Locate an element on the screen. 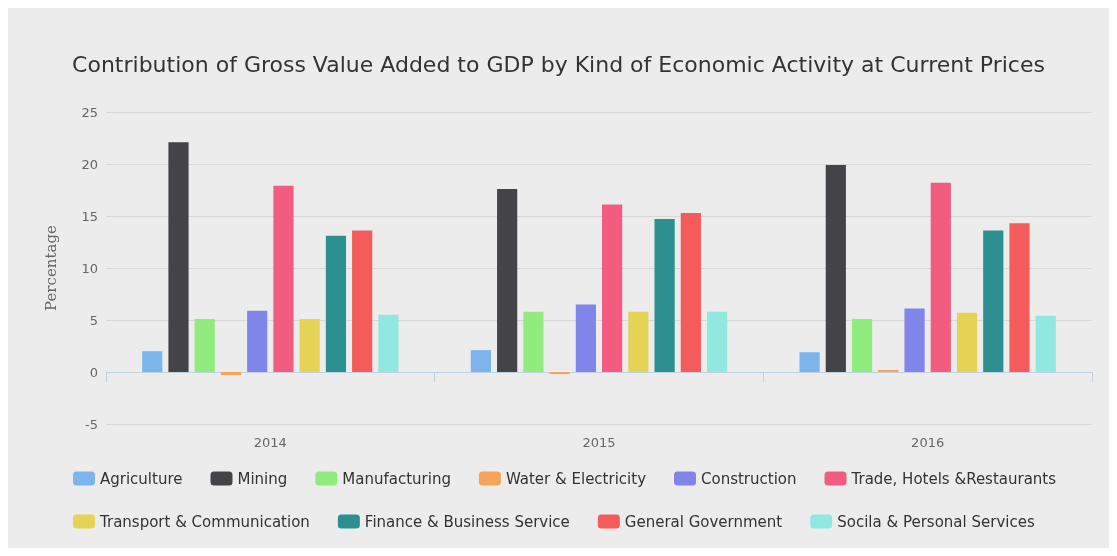  y-tick-label: -5 is located at coordinates (91, 424).